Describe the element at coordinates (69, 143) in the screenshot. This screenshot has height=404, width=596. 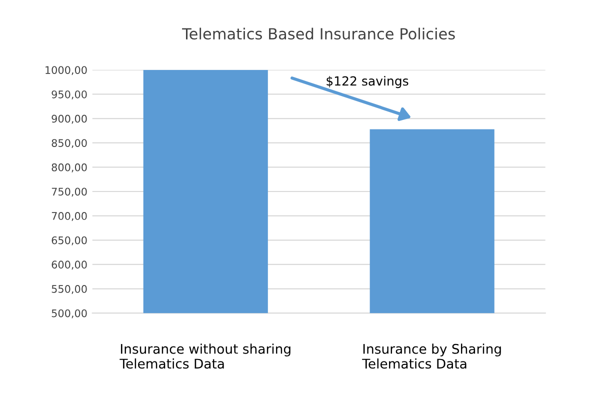
I see `y-tick-label: 850,00` at that location.